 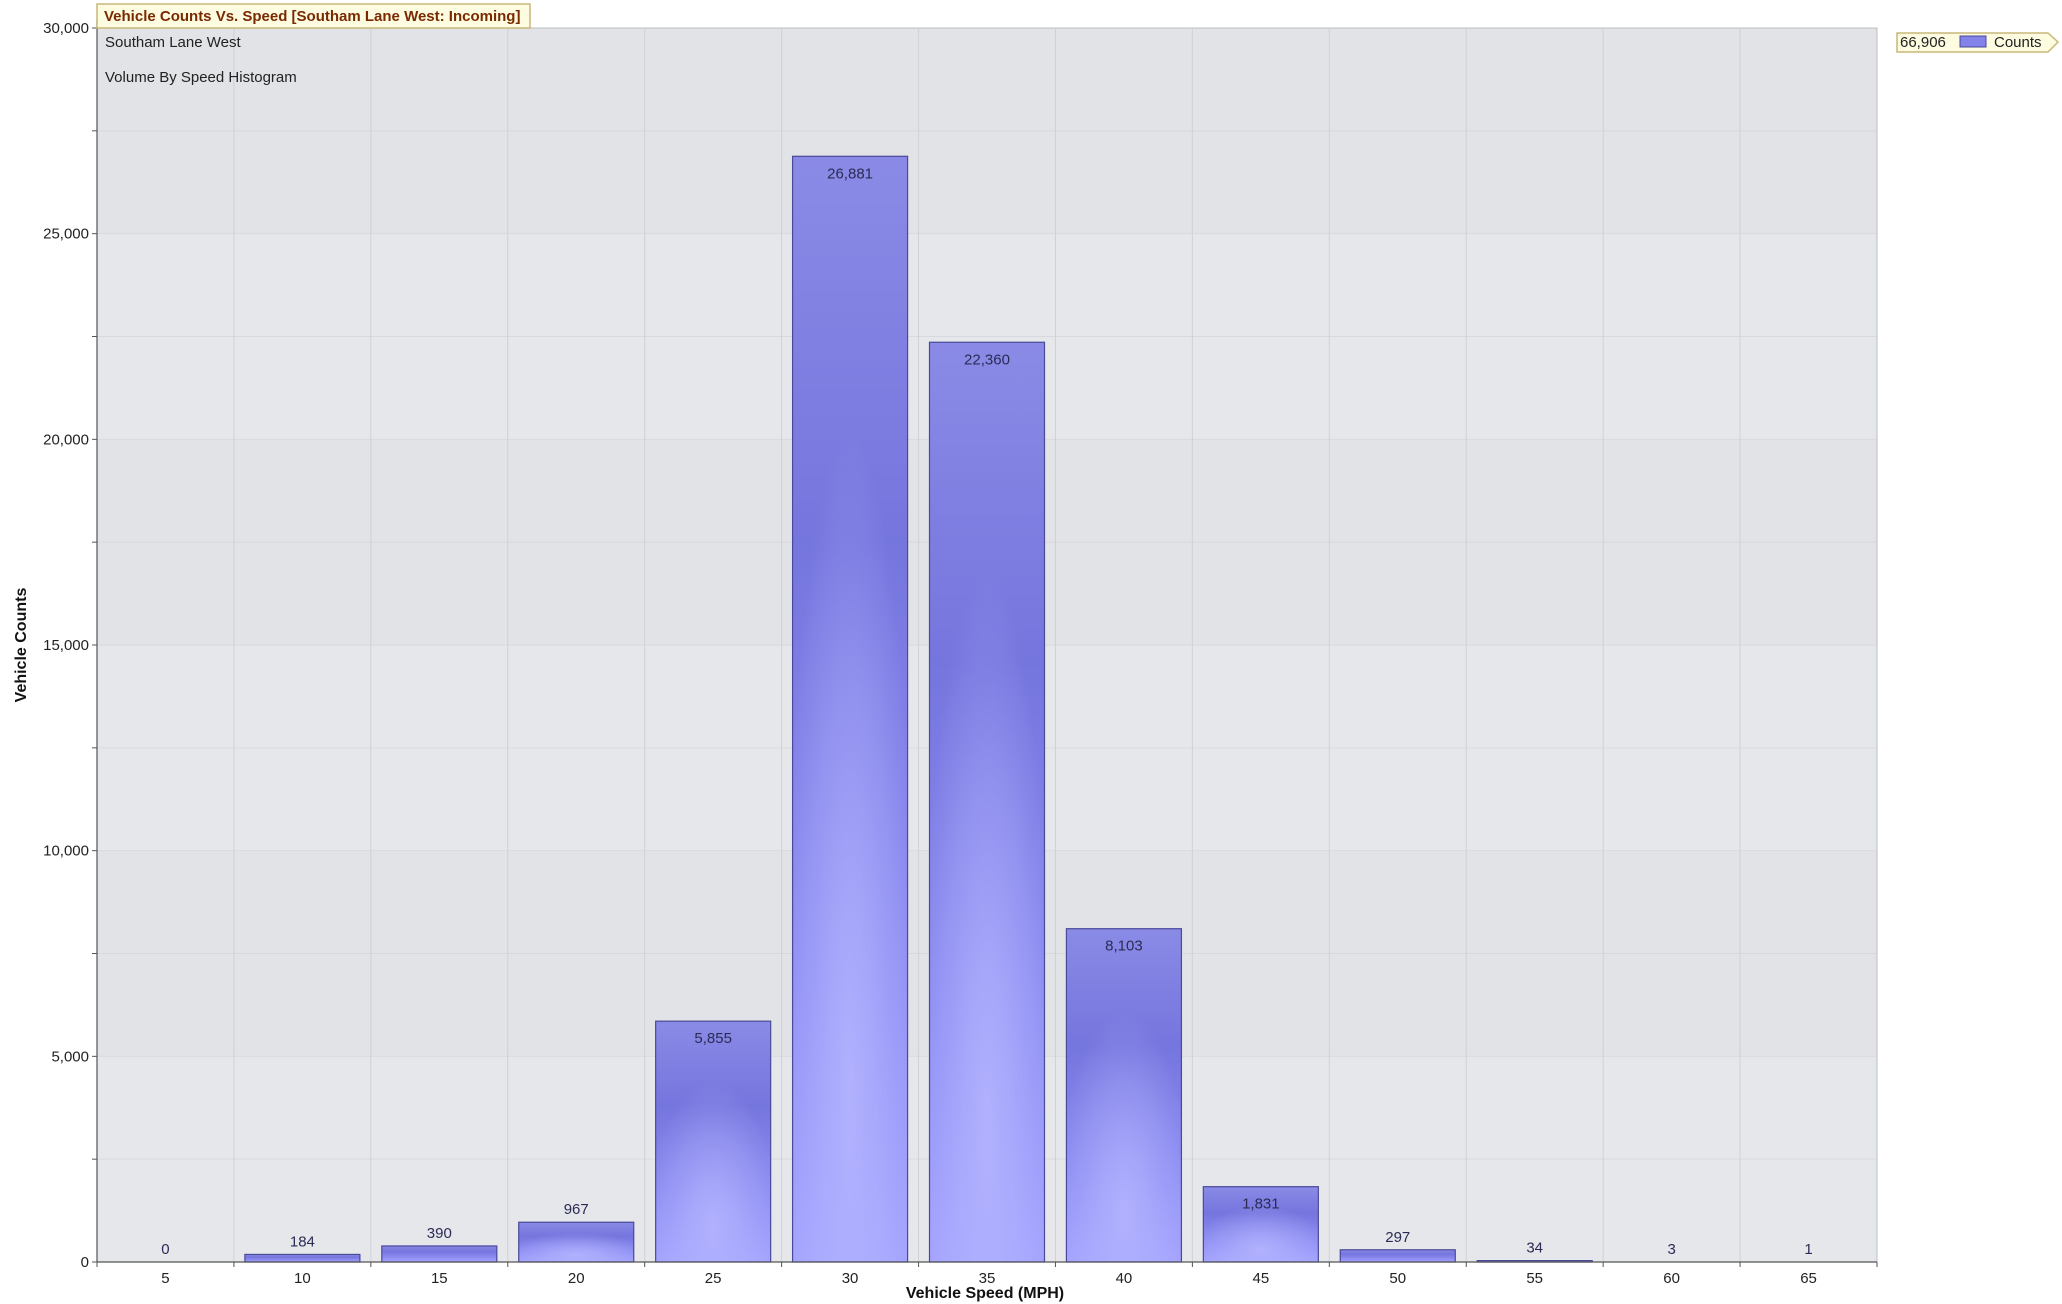 What do you see at coordinates (1124, 1278) in the screenshot?
I see `x-tick-label: 40` at bounding box center [1124, 1278].